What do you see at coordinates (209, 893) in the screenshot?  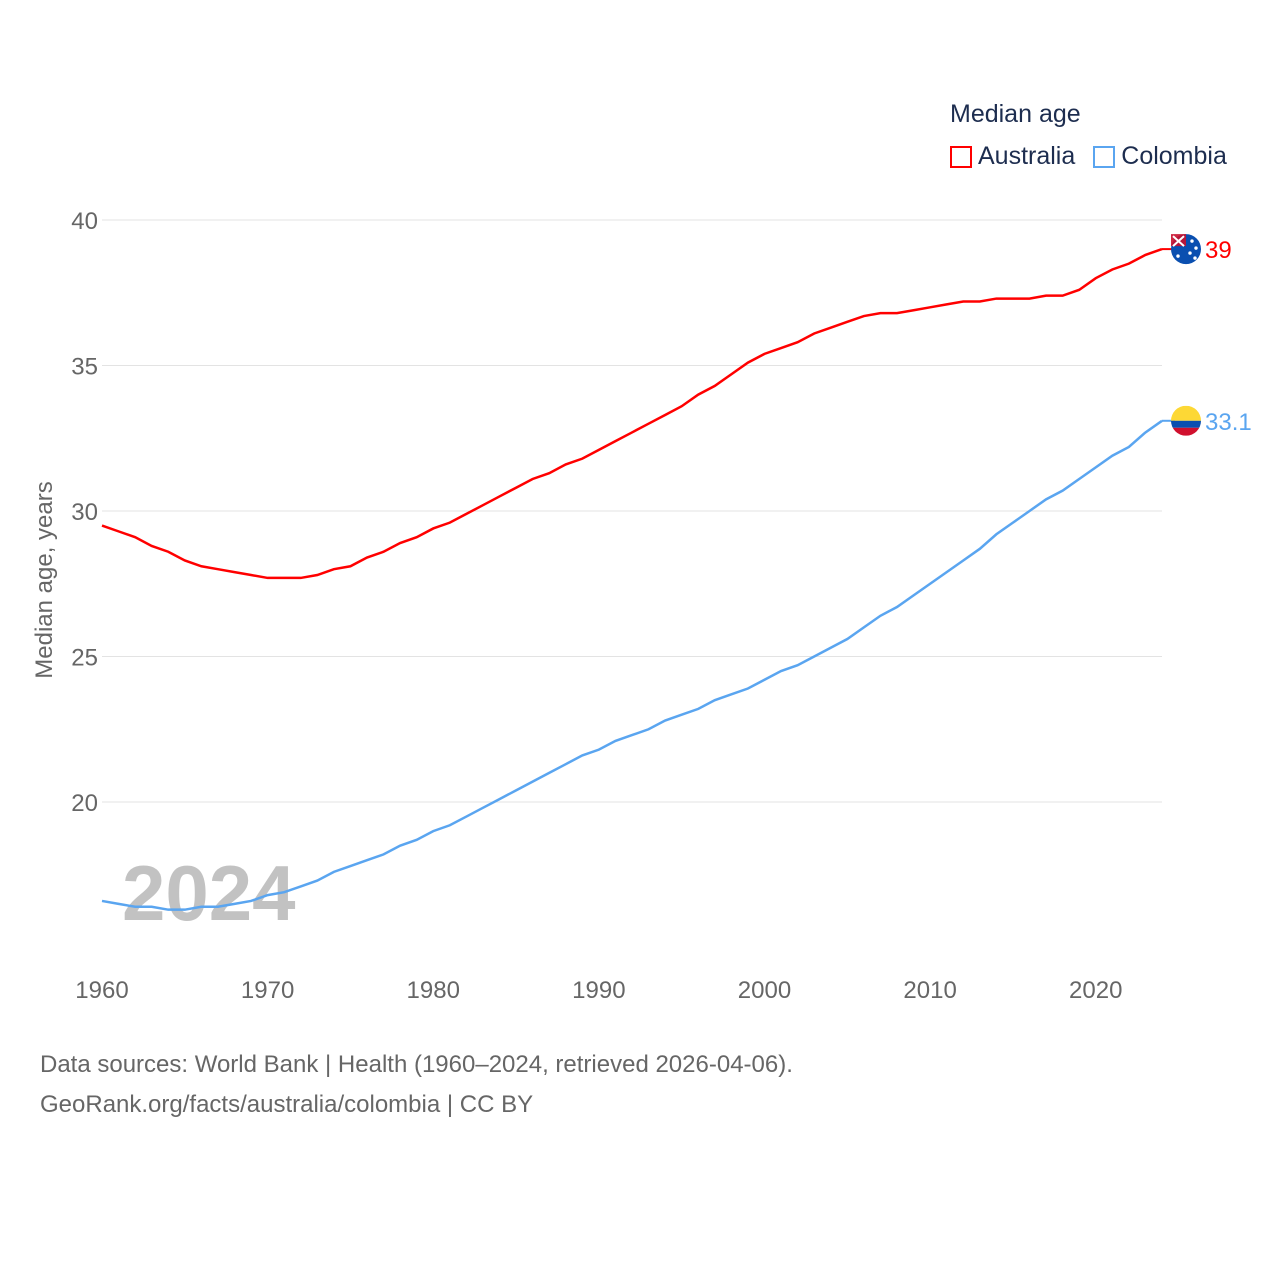 I see `year-watermark: 2024` at bounding box center [209, 893].